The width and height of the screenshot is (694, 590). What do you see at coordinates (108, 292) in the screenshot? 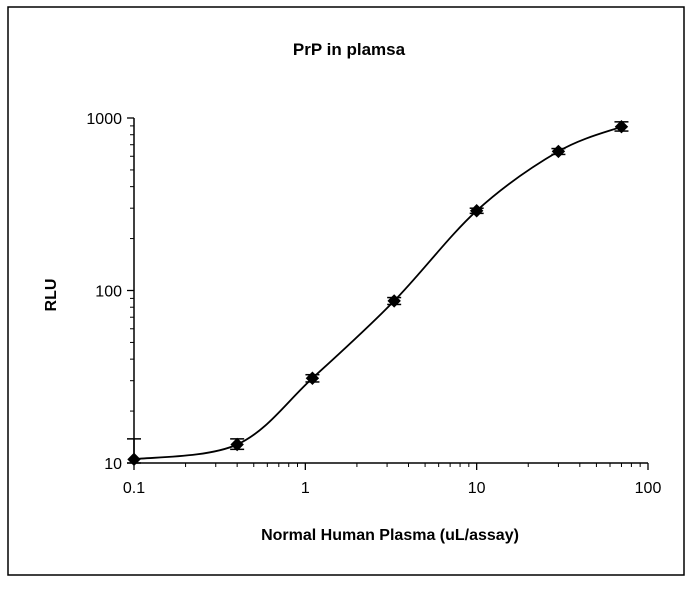
I see `y-tick-label: 100` at bounding box center [108, 292].